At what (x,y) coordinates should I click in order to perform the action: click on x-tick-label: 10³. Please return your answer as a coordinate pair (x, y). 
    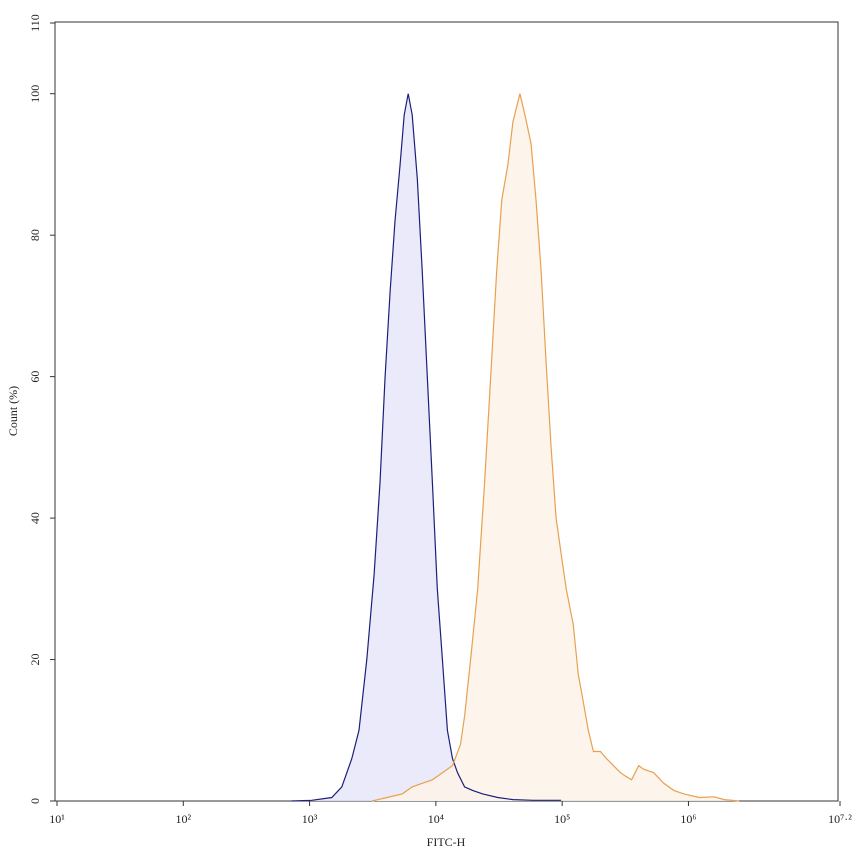
    Looking at the image, I should click on (310, 819).